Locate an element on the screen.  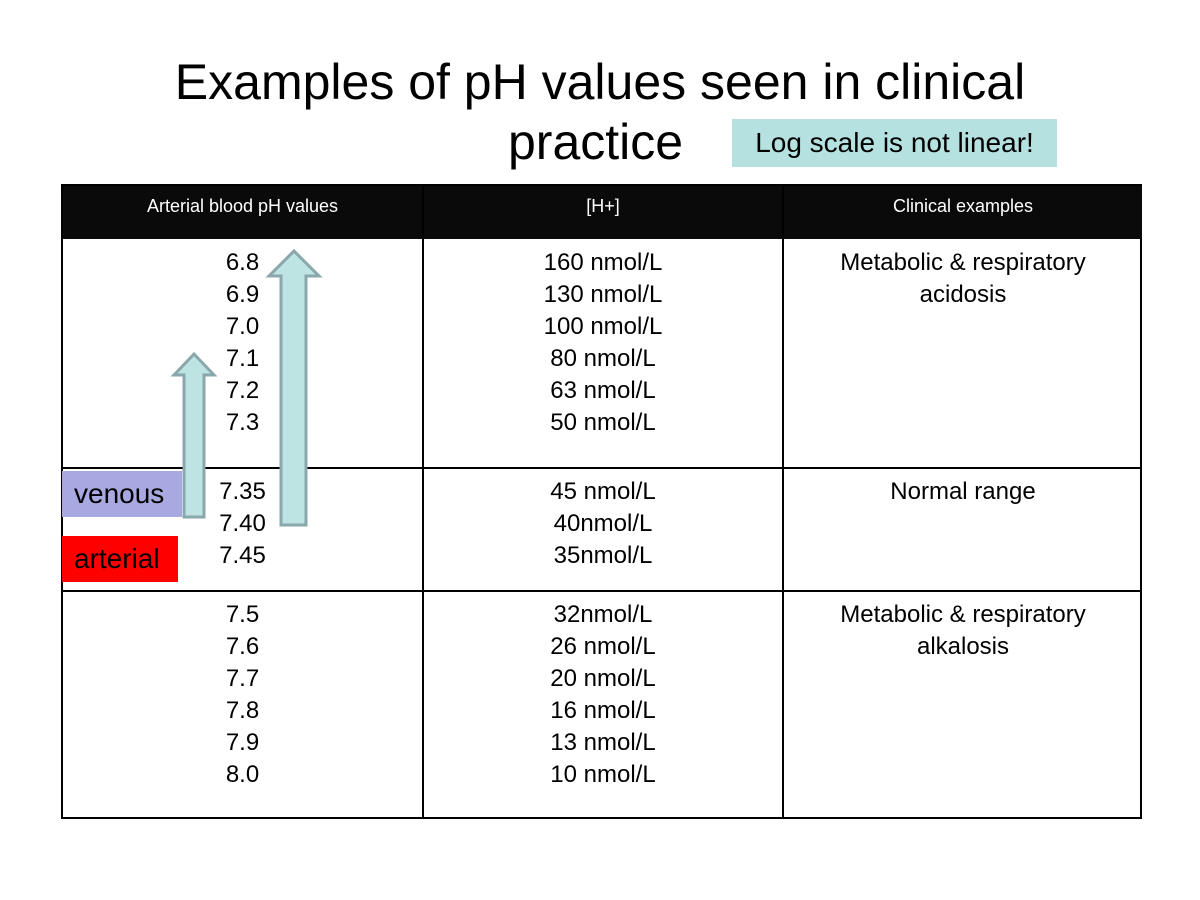
h-value: 26 nmol/L is located at coordinates (603, 646).